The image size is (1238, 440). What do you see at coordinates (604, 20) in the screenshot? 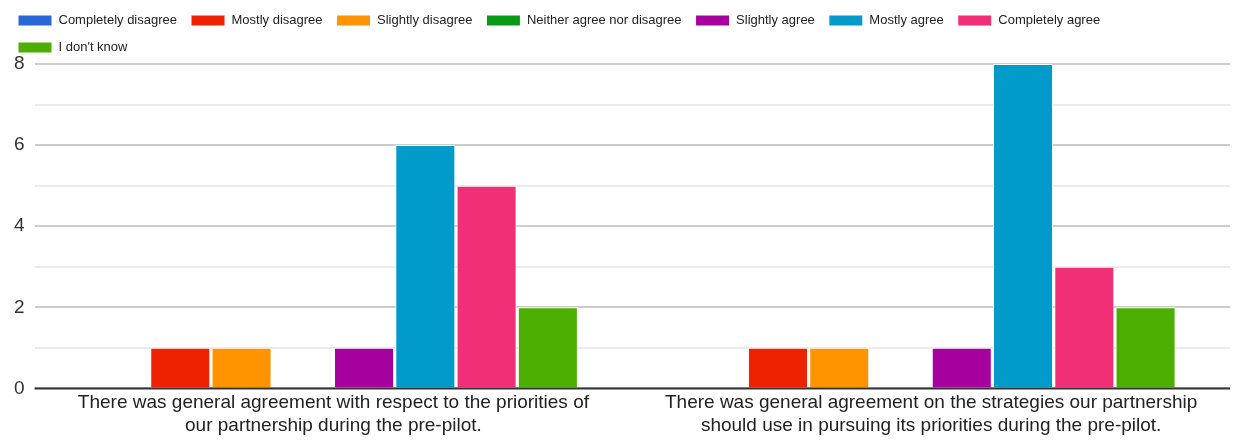
I see `legend-label: Neither agree nor disagree` at bounding box center [604, 20].